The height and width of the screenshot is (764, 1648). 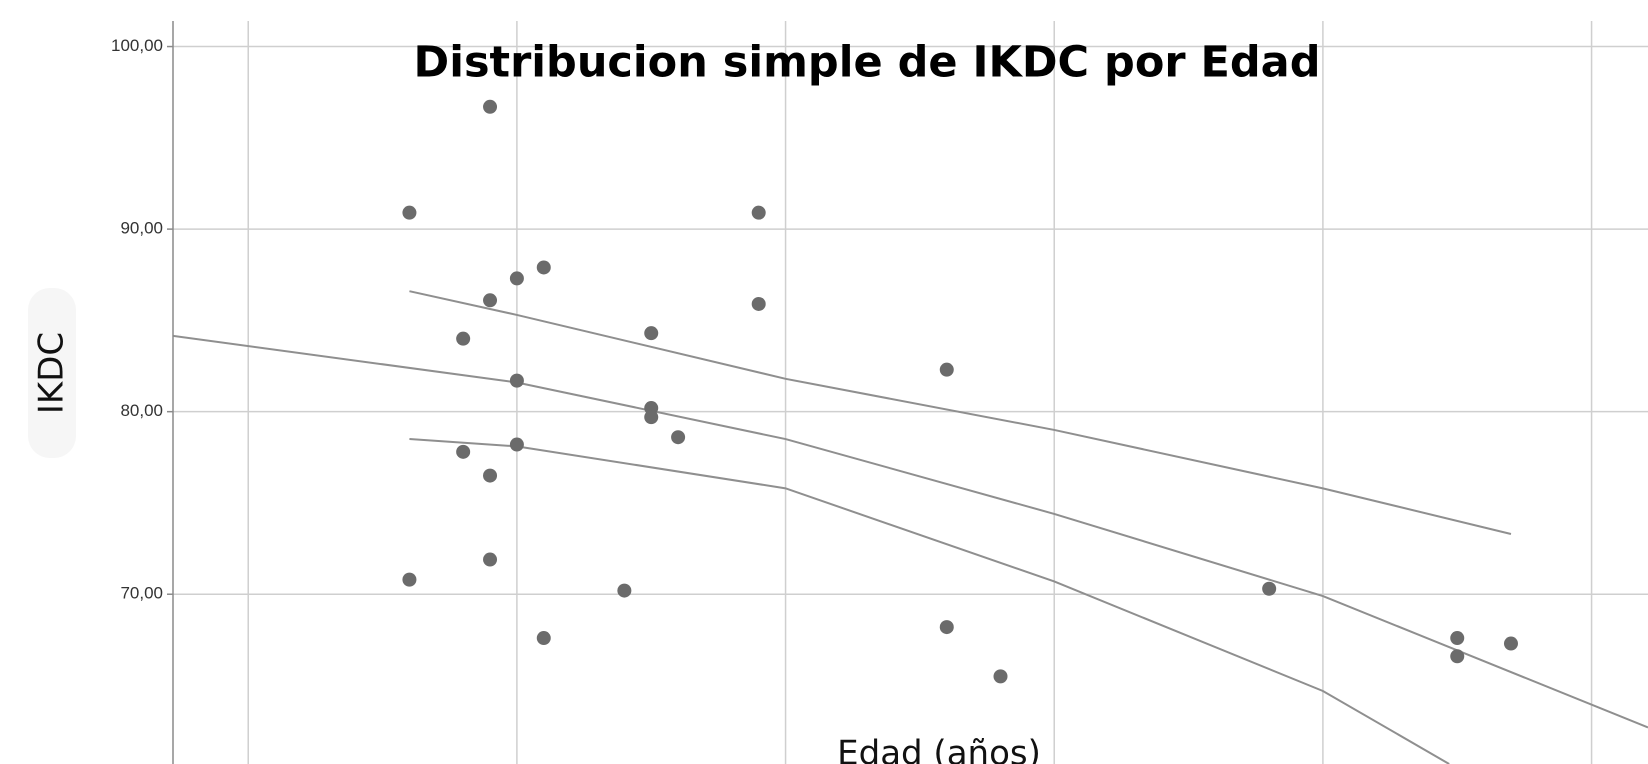 I want to click on y-axis-label: IKDC, so click(x=52, y=373).